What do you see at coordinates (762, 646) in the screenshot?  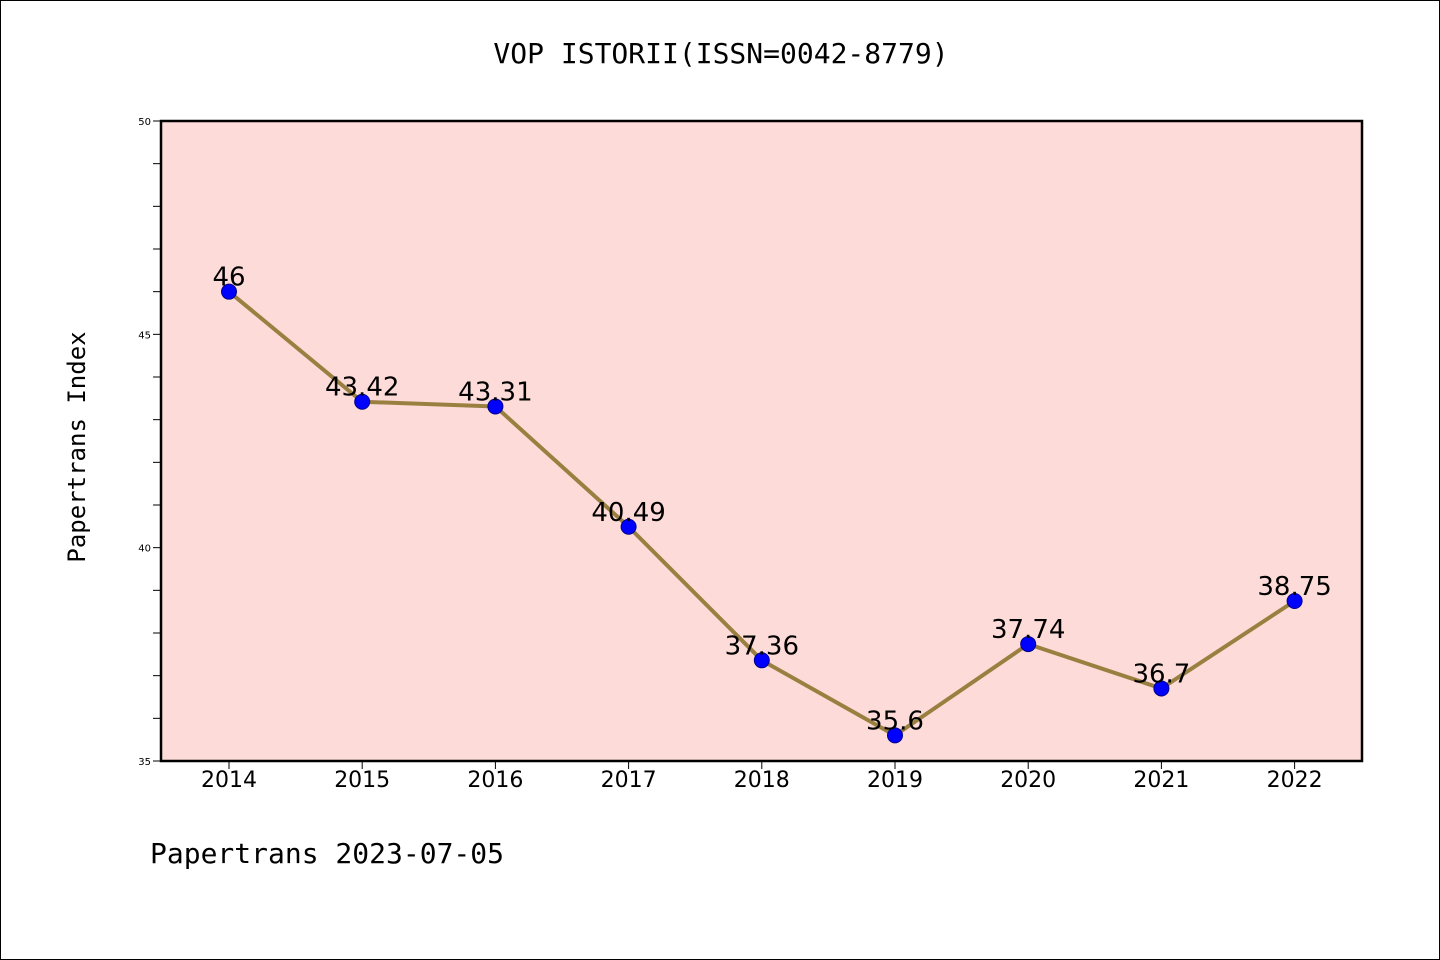 I see `data-label: 37.36` at bounding box center [762, 646].